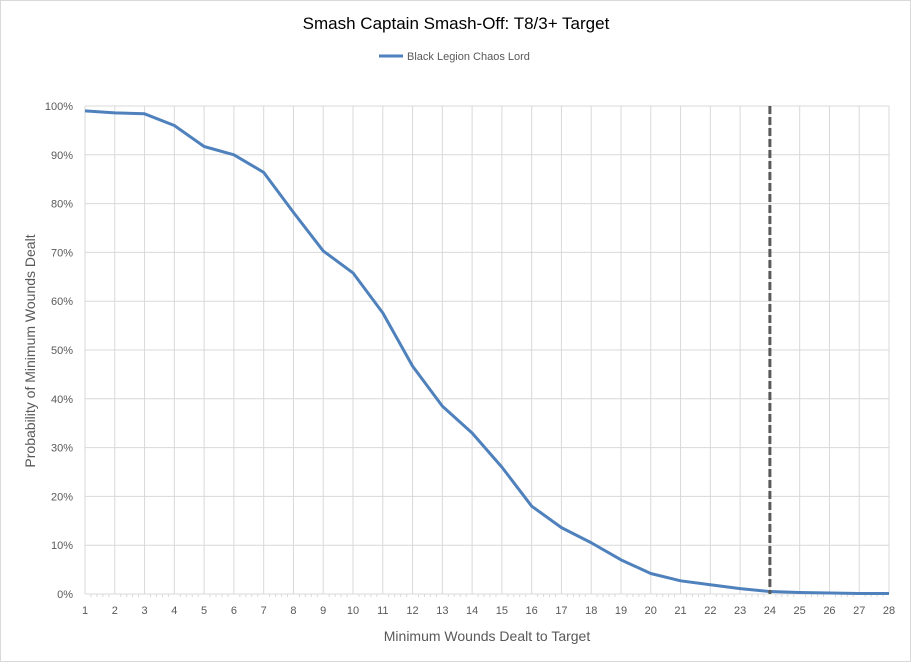 The height and width of the screenshot is (666, 911). What do you see at coordinates (65, 595) in the screenshot?
I see `y-tick-label: 0%` at bounding box center [65, 595].